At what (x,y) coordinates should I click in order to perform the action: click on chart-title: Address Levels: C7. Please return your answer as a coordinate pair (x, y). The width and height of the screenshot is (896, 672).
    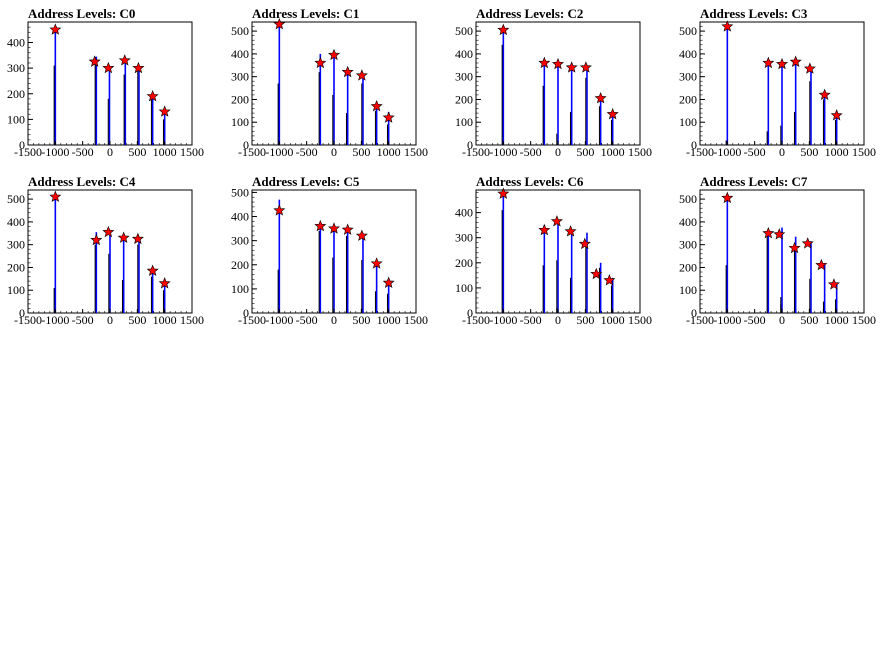
    Looking at the image, I should click on (754, 181).